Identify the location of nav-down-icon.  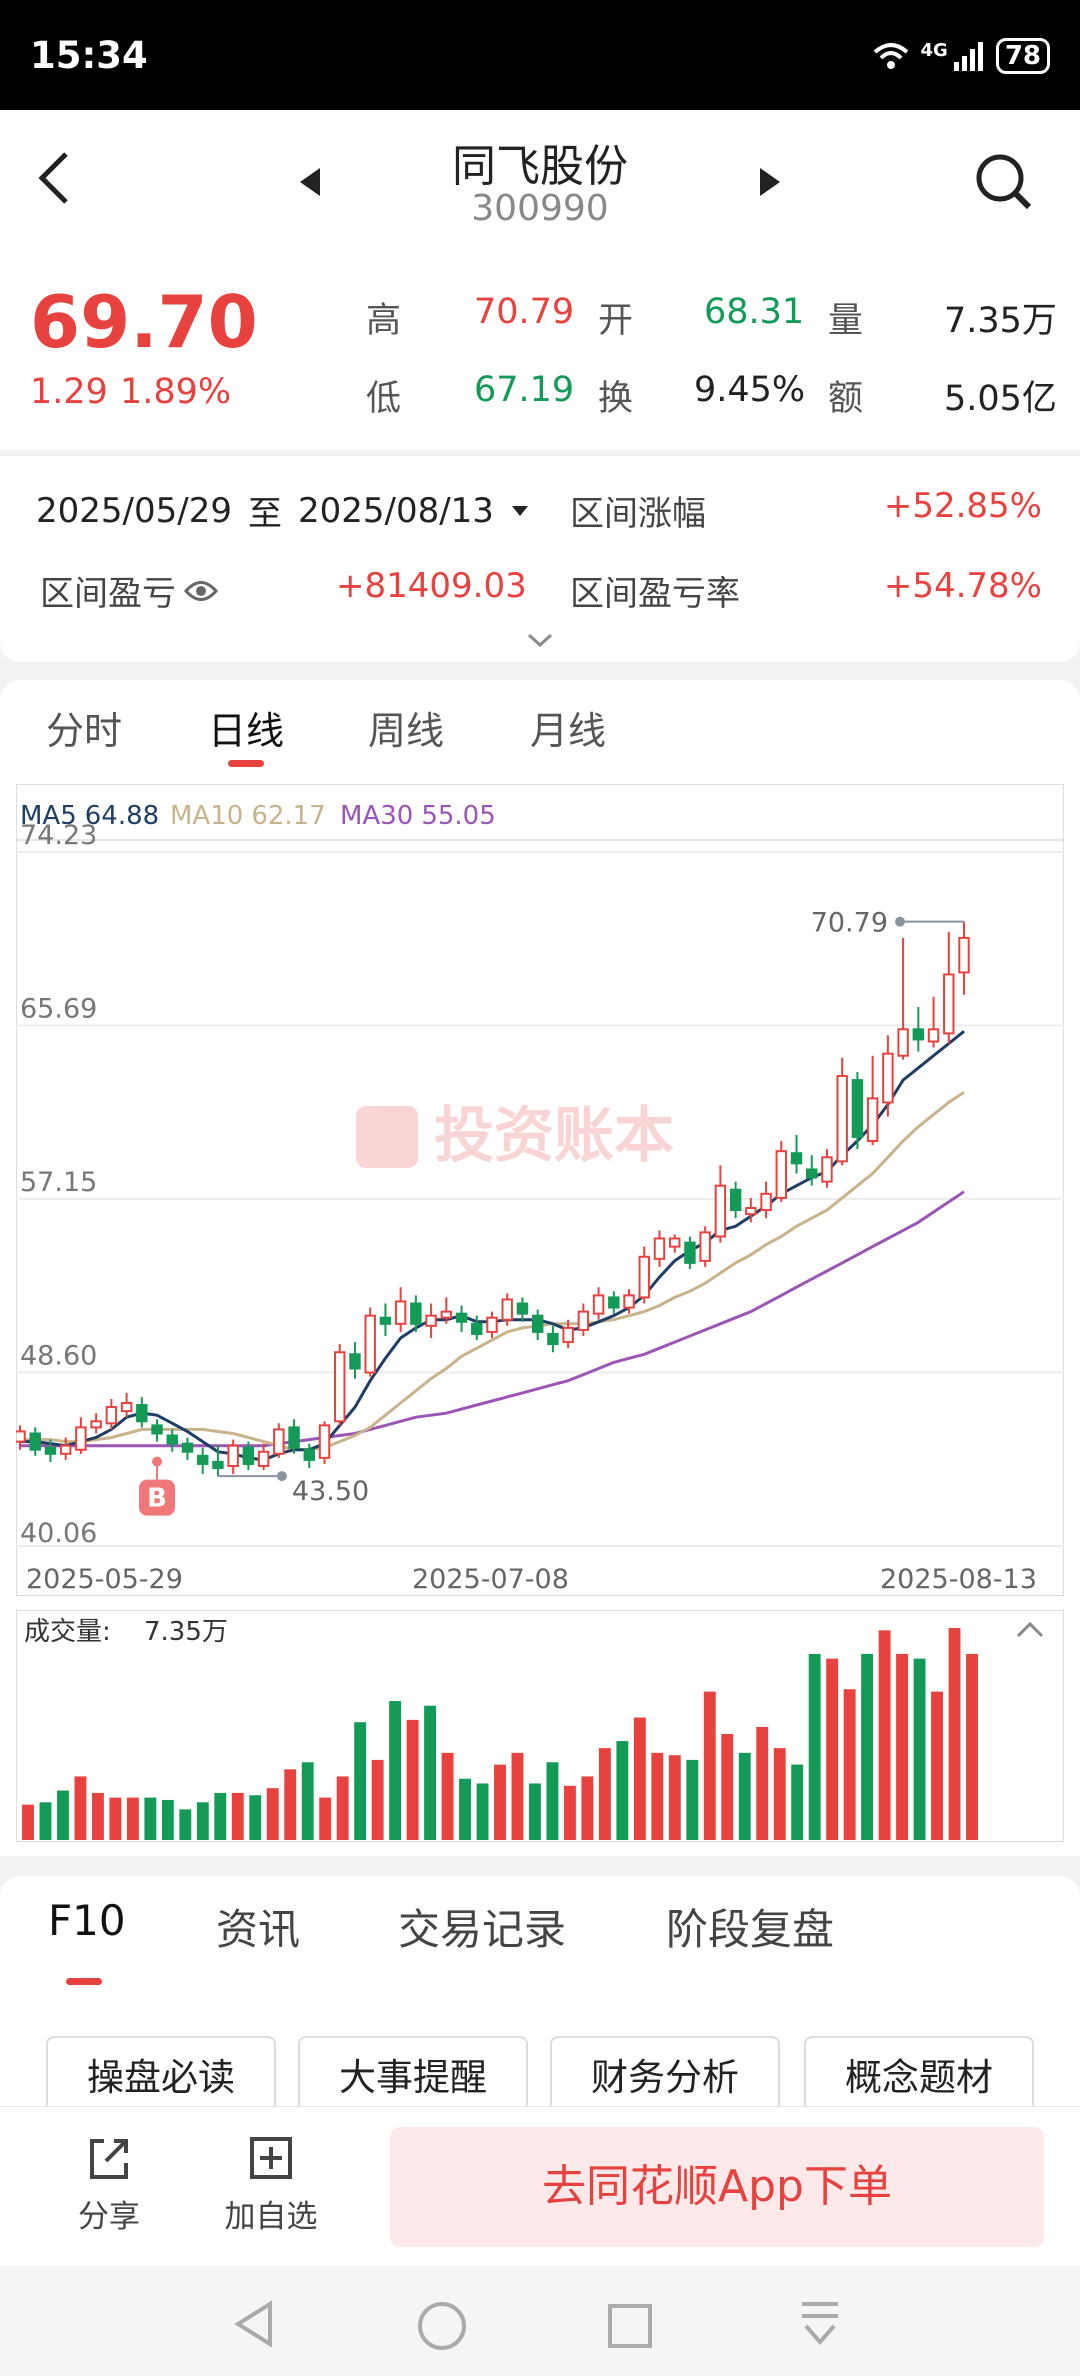
(820, 2325).